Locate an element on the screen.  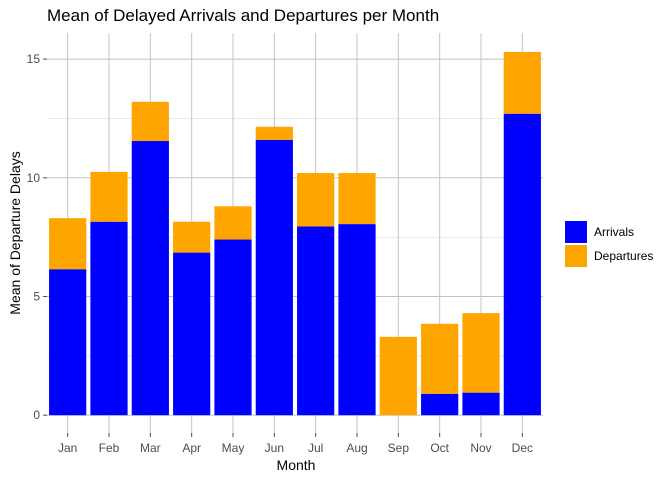
x-tick-label: Aug is located at coordinates (356, 448).